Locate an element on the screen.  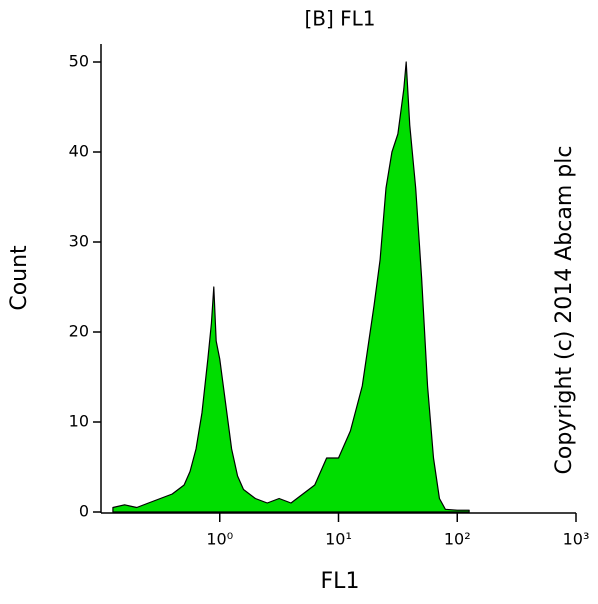
chart-title: [B] FL1 is located at coordinates (339, 19).